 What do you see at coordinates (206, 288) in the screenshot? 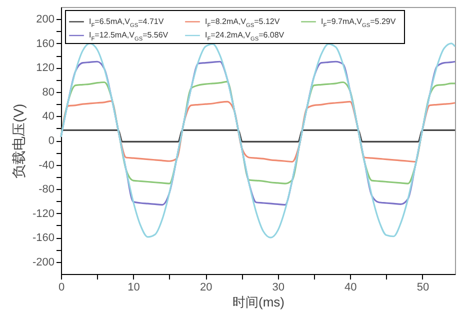
I see `x-tick-label: 20` at bounding box center [206, 288].